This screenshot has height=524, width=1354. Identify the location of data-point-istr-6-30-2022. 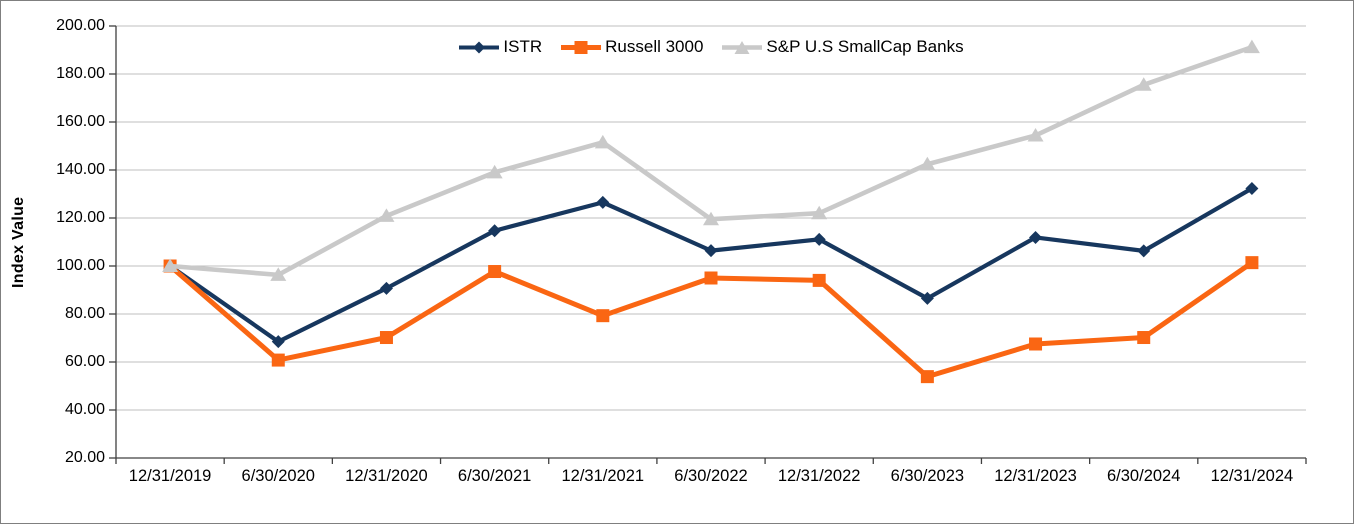
(711, 251).